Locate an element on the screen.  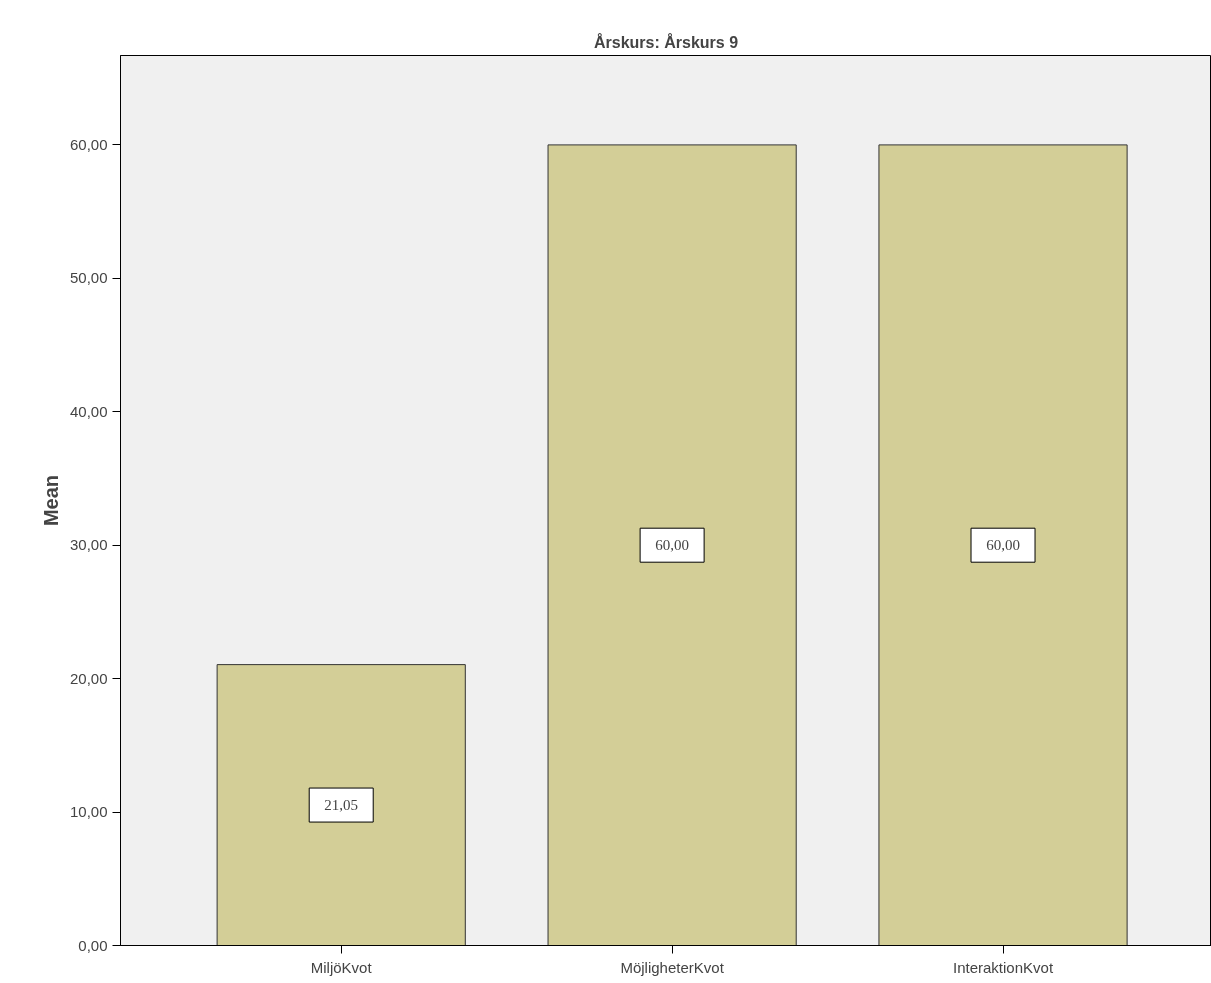
y-tick-label: 40,00 is located at coordinates (88, 411).